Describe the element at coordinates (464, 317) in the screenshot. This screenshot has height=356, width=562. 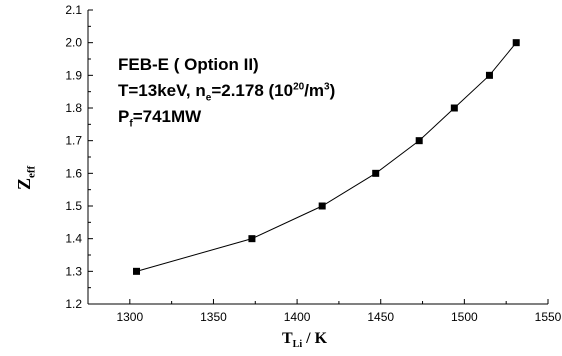
I see `x-tick-label: 1500` at that location.